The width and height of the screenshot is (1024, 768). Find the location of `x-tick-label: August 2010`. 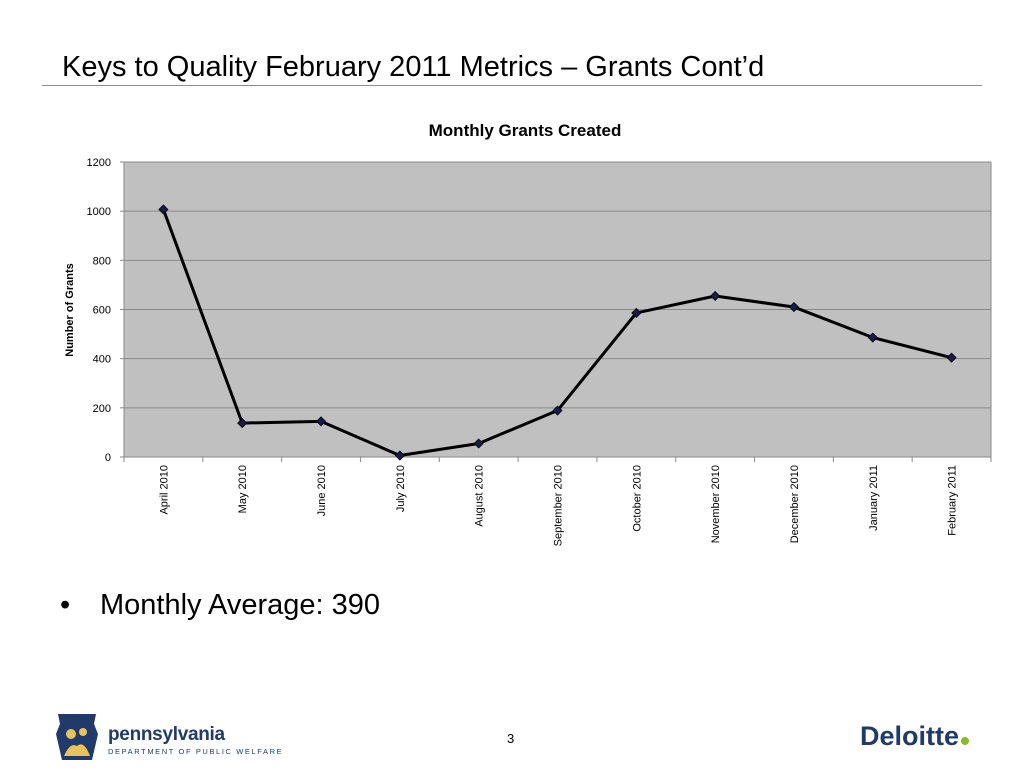

x-tick-label: August 2010 is located at coordinates (480, 496).